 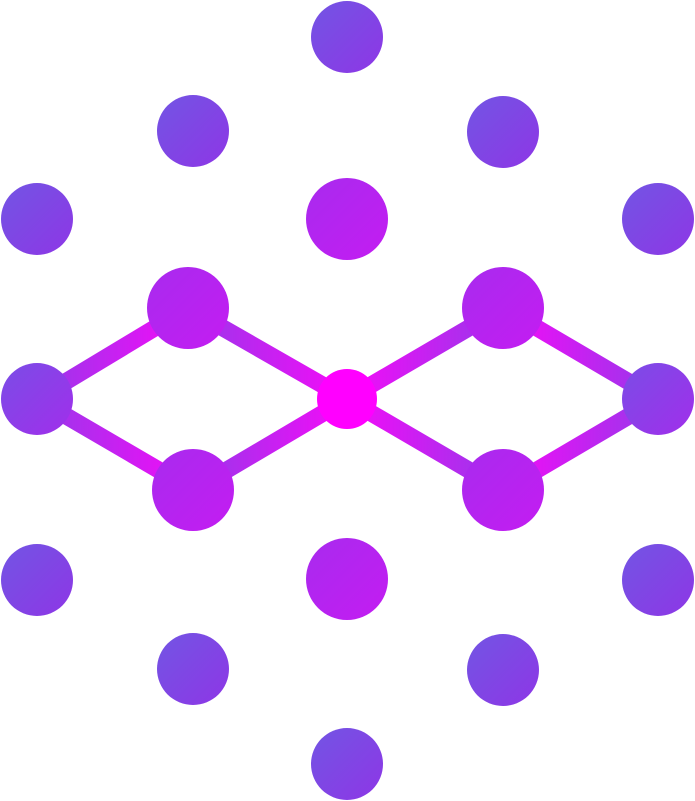 What do you see at coordinates (347, 219) in the screenshot?
I see `dot-center-upper` at bounding box center [347, 219].